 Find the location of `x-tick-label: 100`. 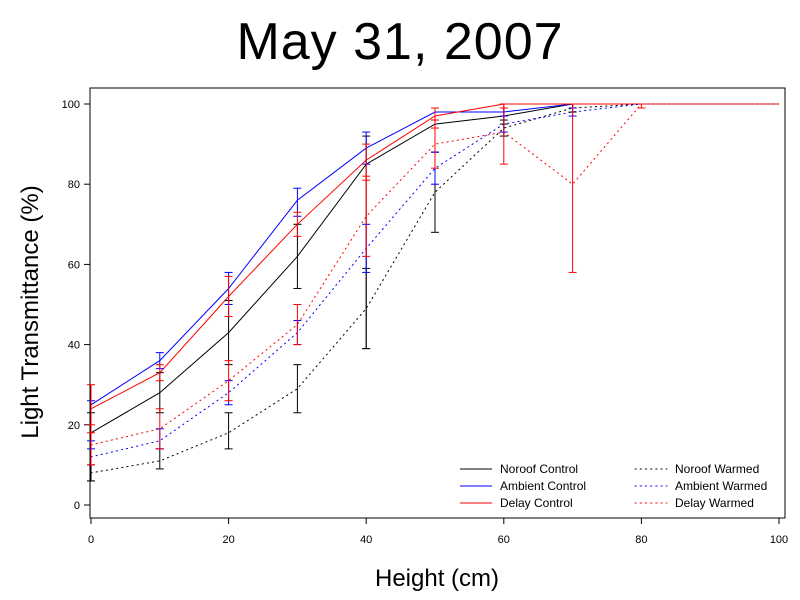

x-tick-label: 100 is located at coordinates (779, 540).